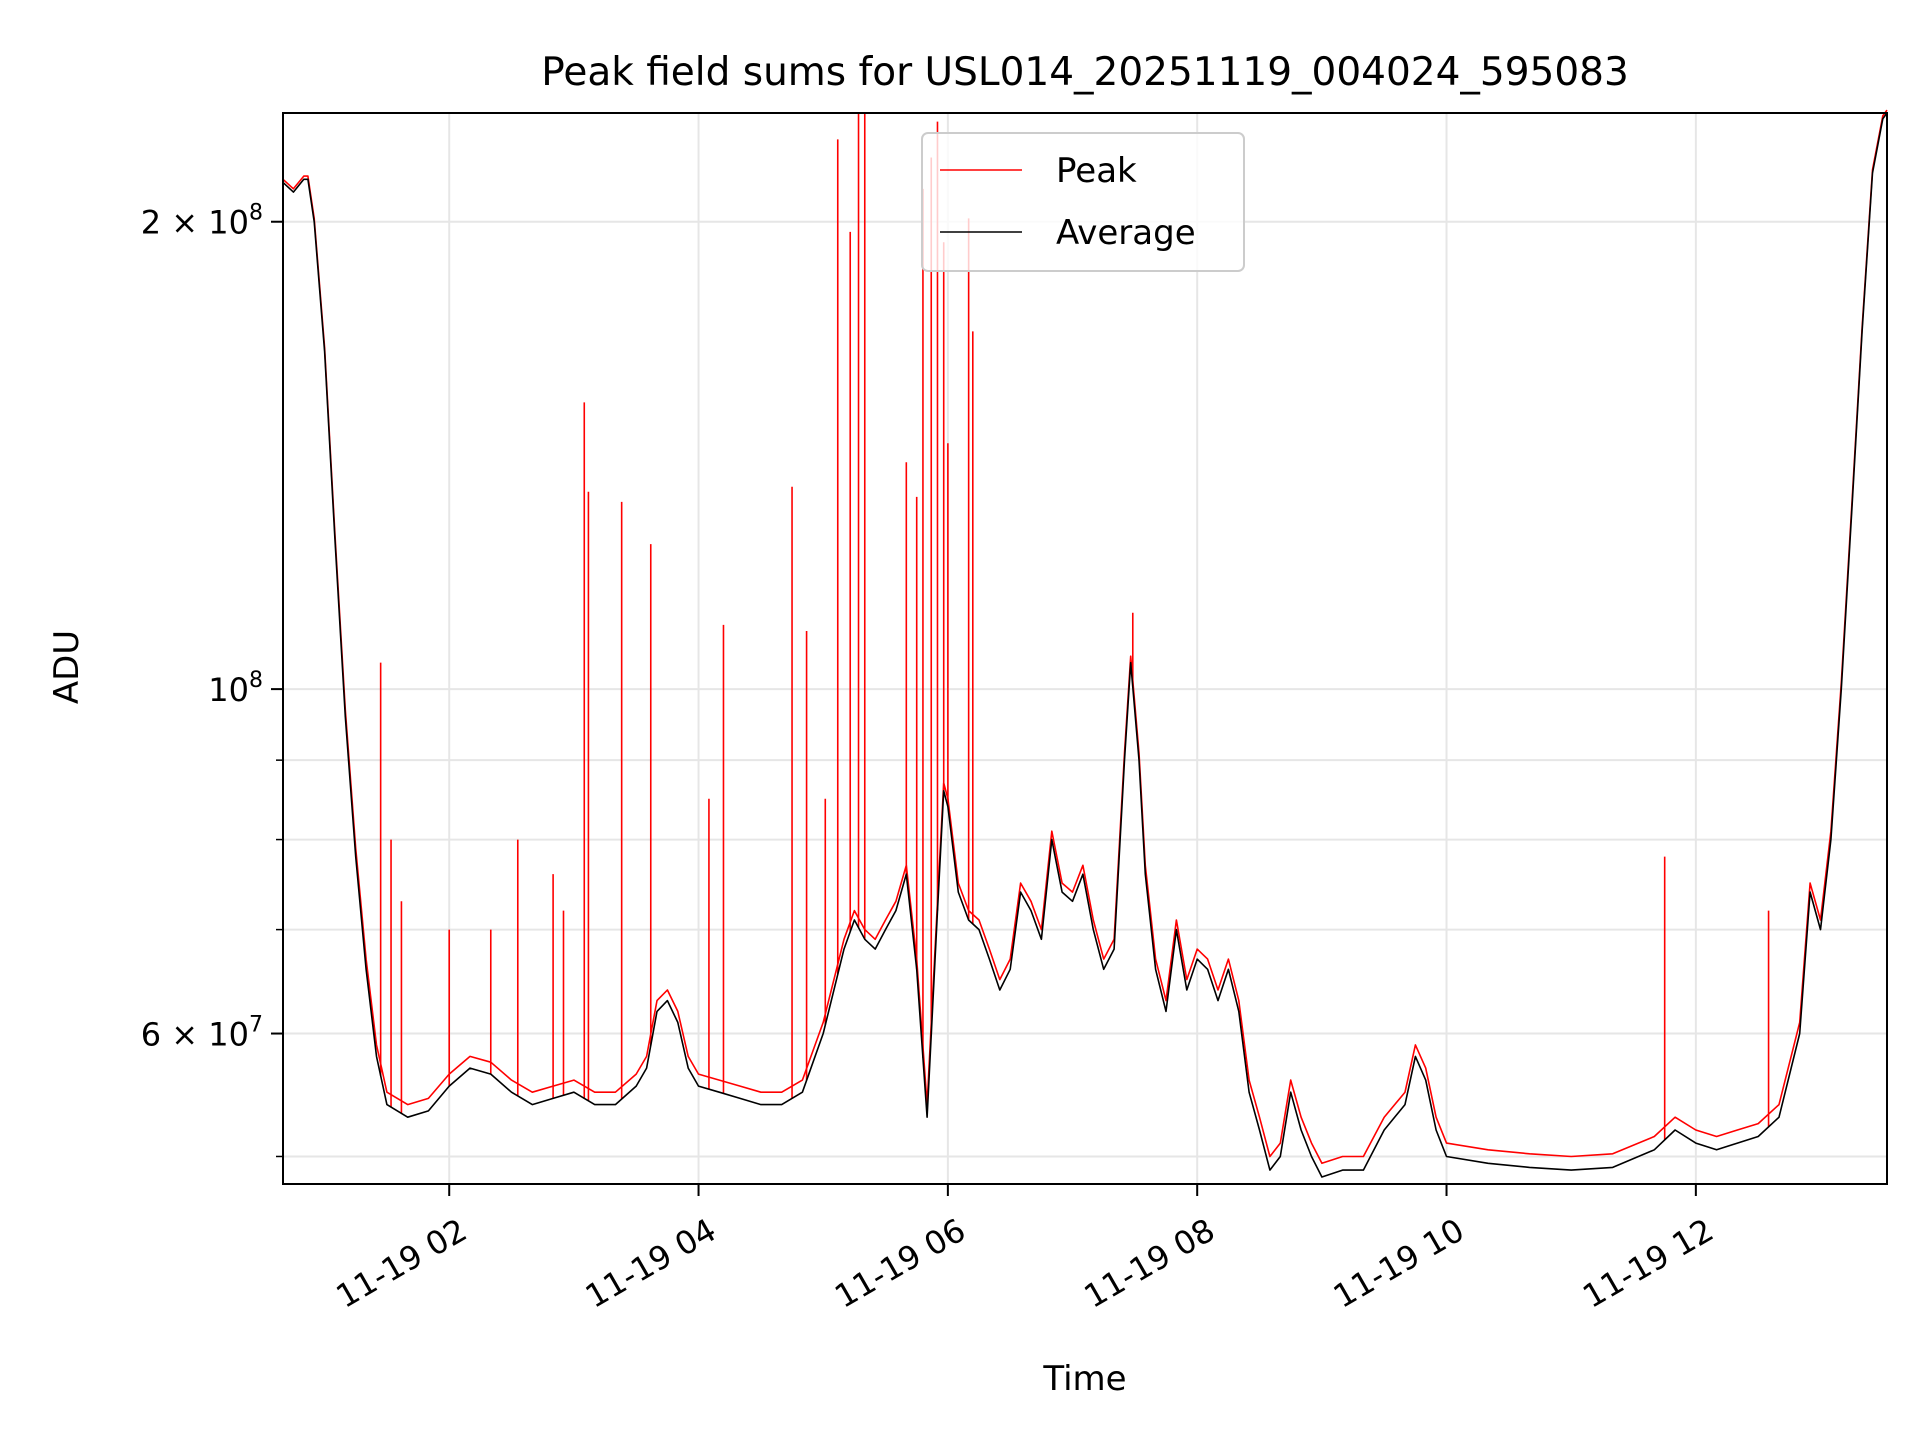 The image size is (1920, 1440). I want to click on legend: Peak Average, so click(1083, 202).